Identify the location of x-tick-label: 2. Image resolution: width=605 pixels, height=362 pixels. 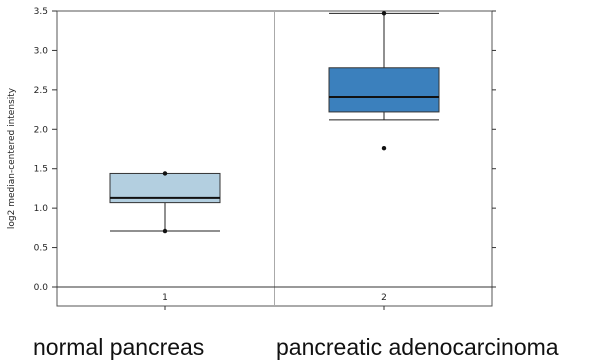
(384, 298).